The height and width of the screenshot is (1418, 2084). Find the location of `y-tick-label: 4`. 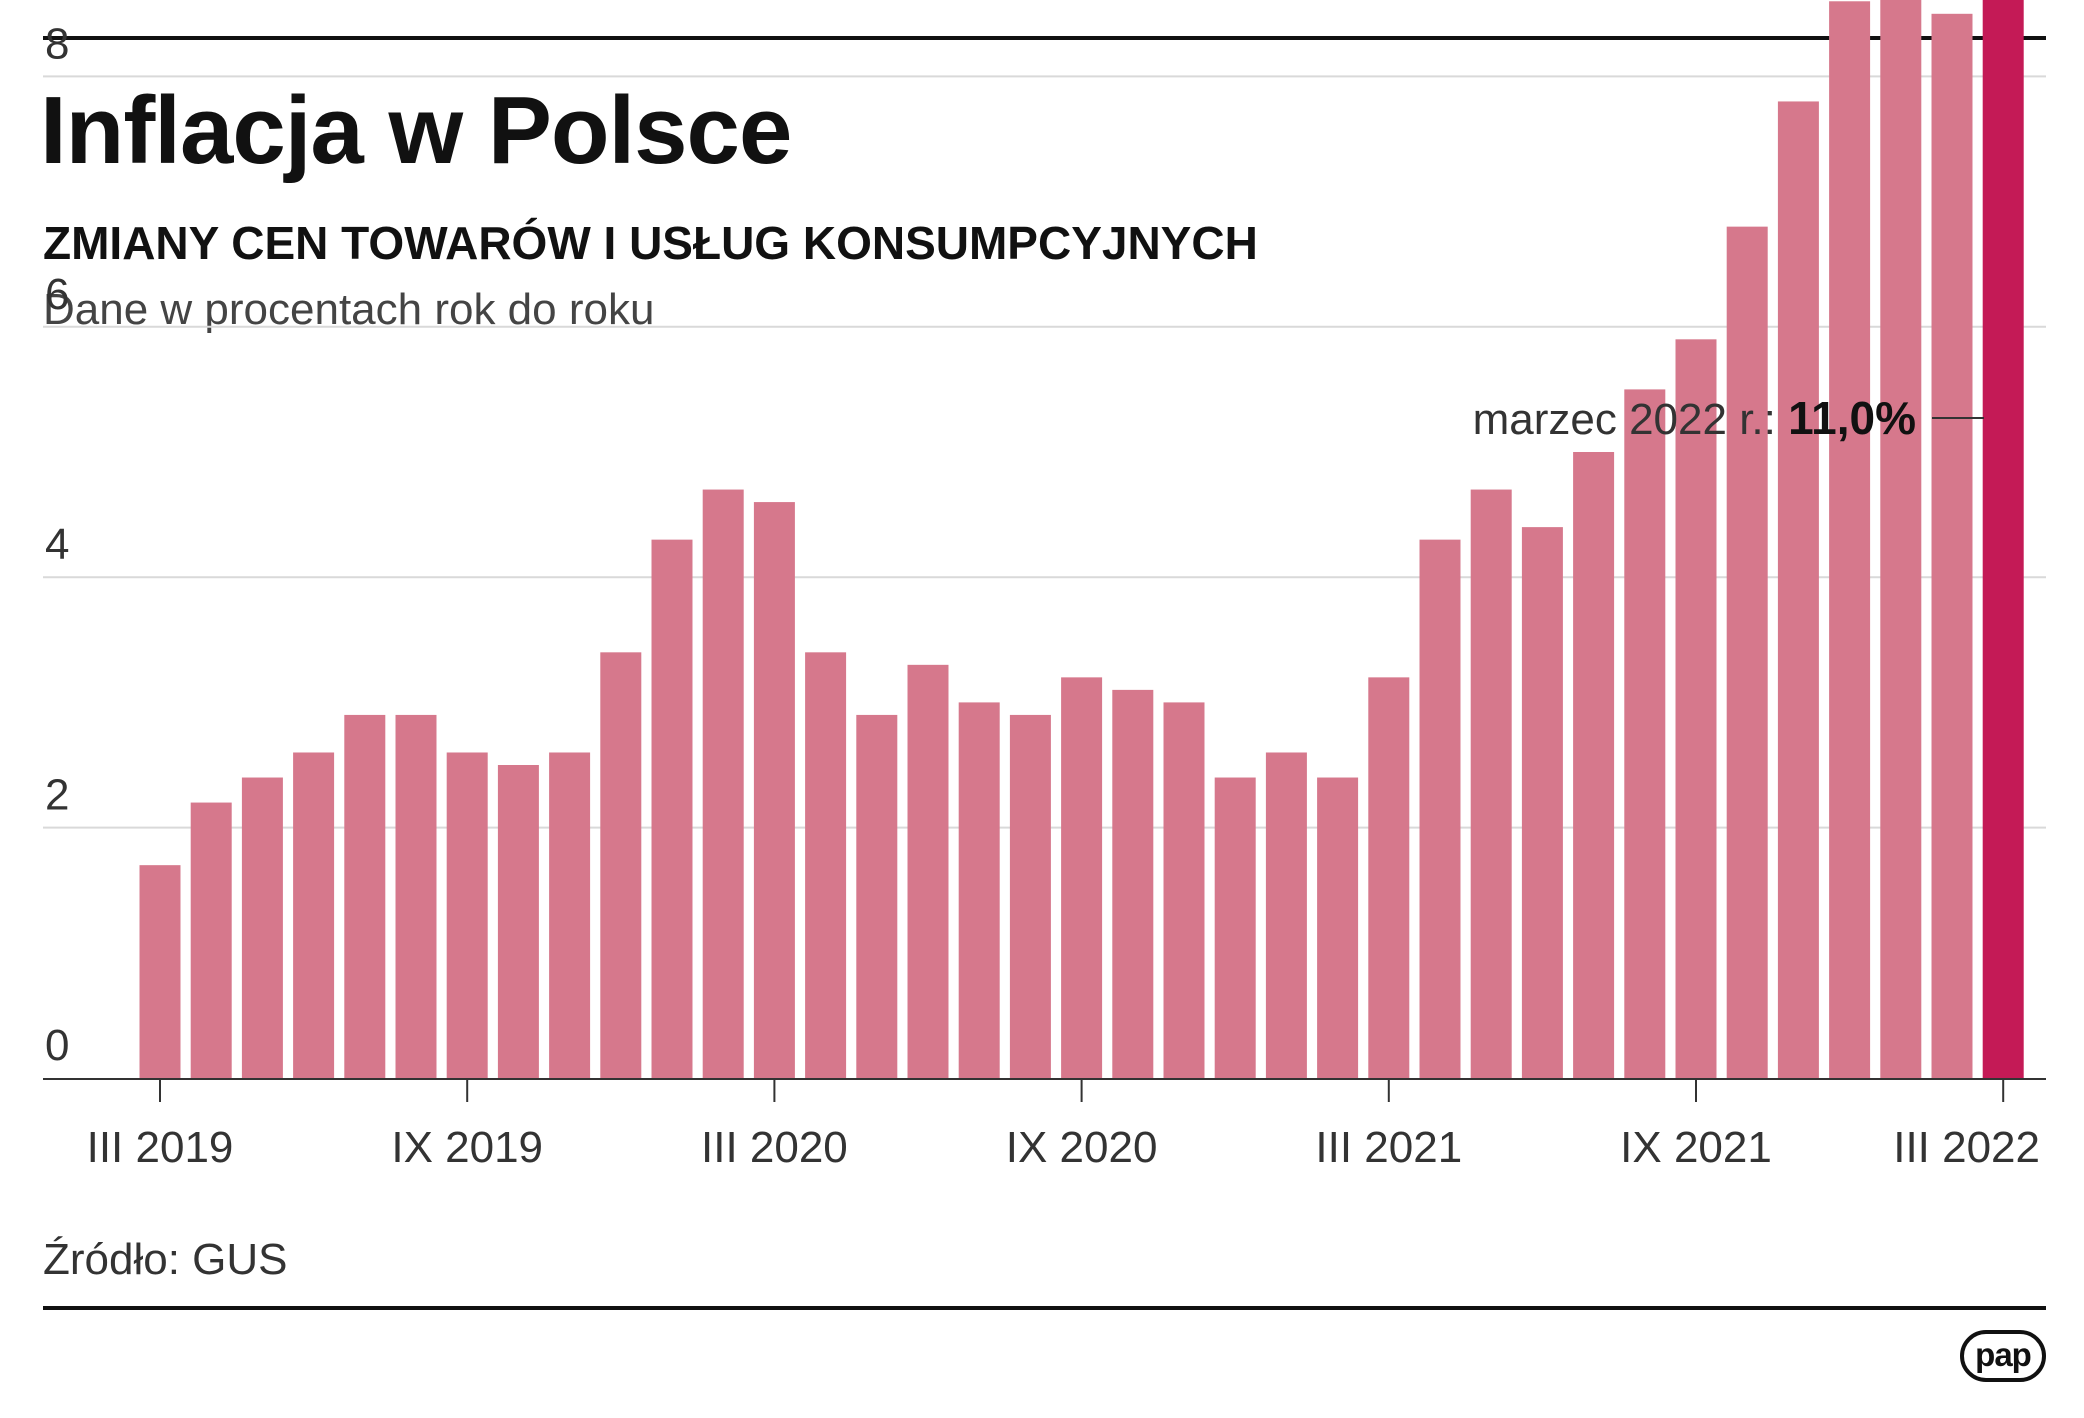

y-tick-label: 4 is located at coordinates (57, 544).